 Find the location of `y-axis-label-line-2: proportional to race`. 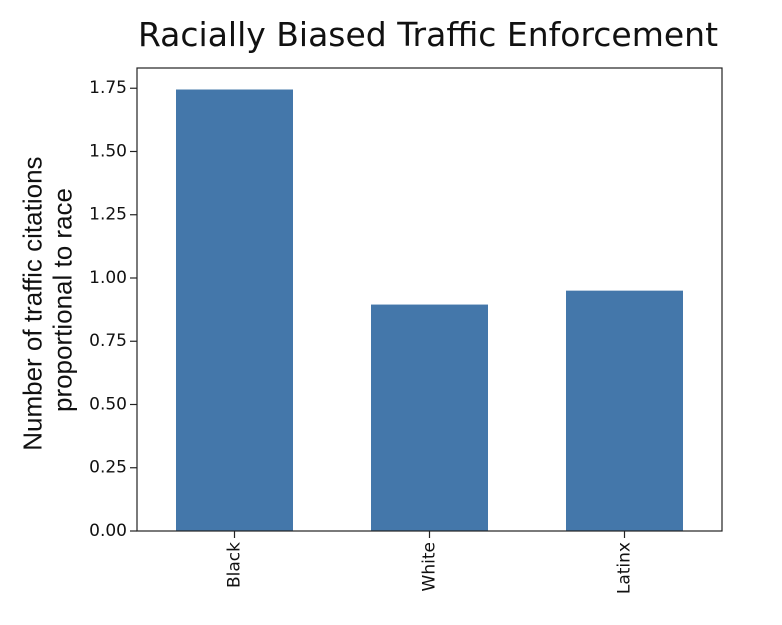

y-axis-label-line-2: proportional to race is located at coordinates (62, 300).